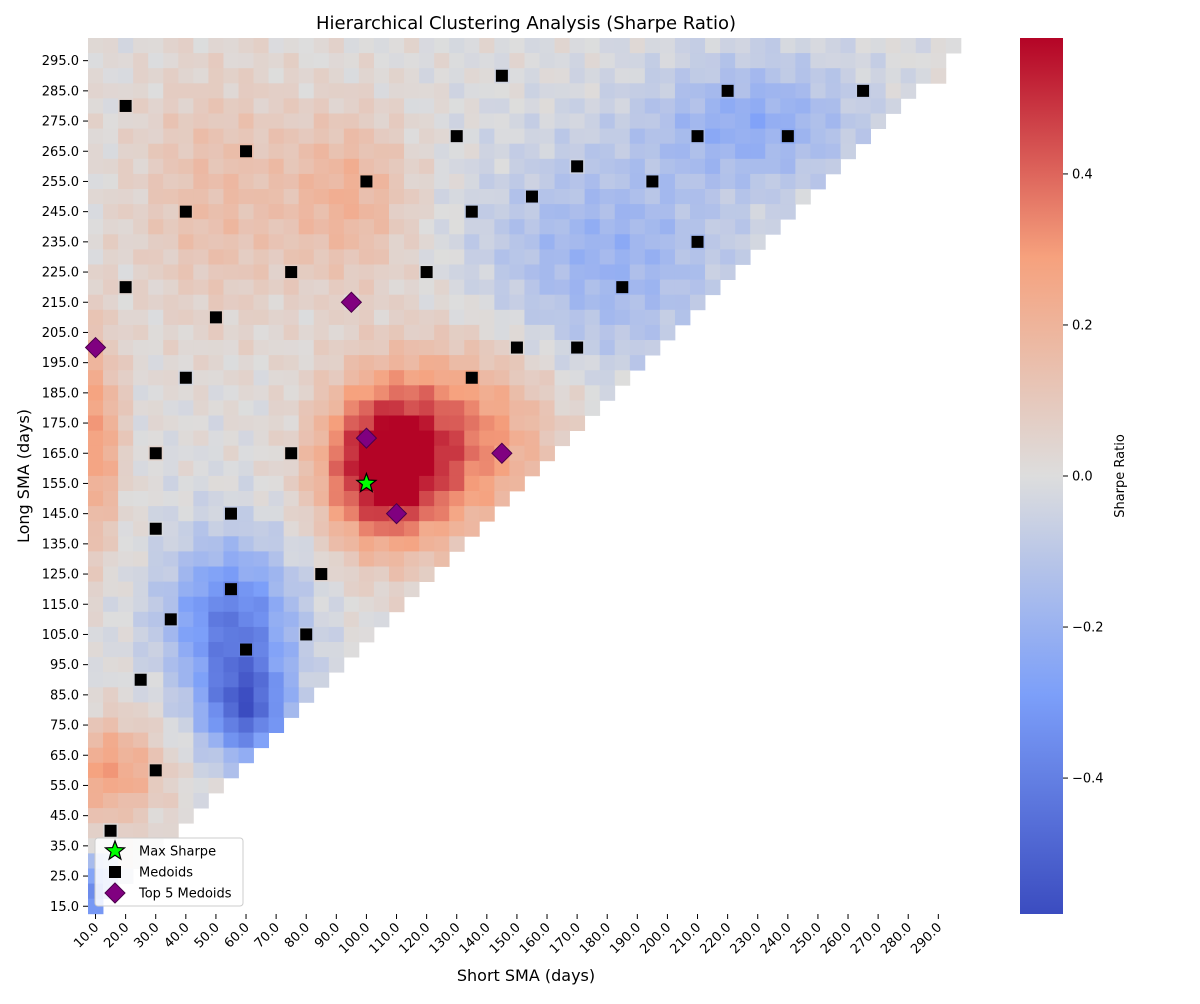  I want to click on legend-top-medoid-marker, so click(115, 893).